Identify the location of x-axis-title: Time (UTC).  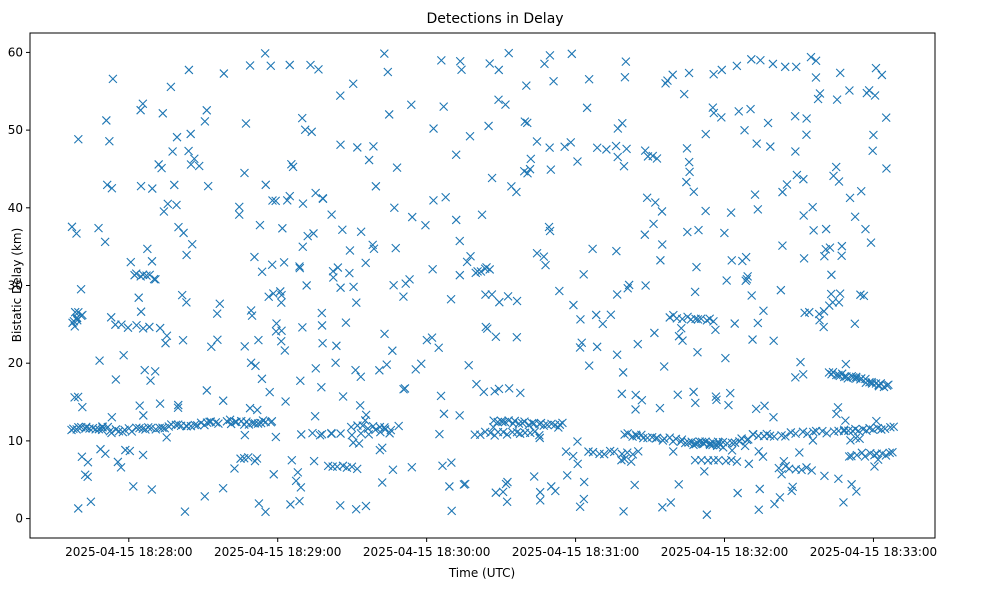
(481, 573).